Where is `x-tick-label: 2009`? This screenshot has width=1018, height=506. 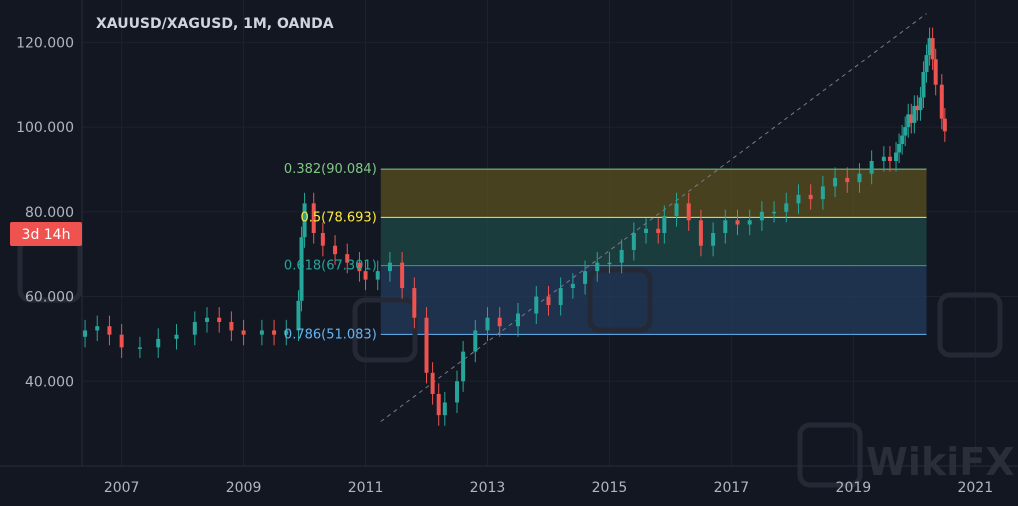 x-tick-label: 2009 is located at coordinates (244, 488).